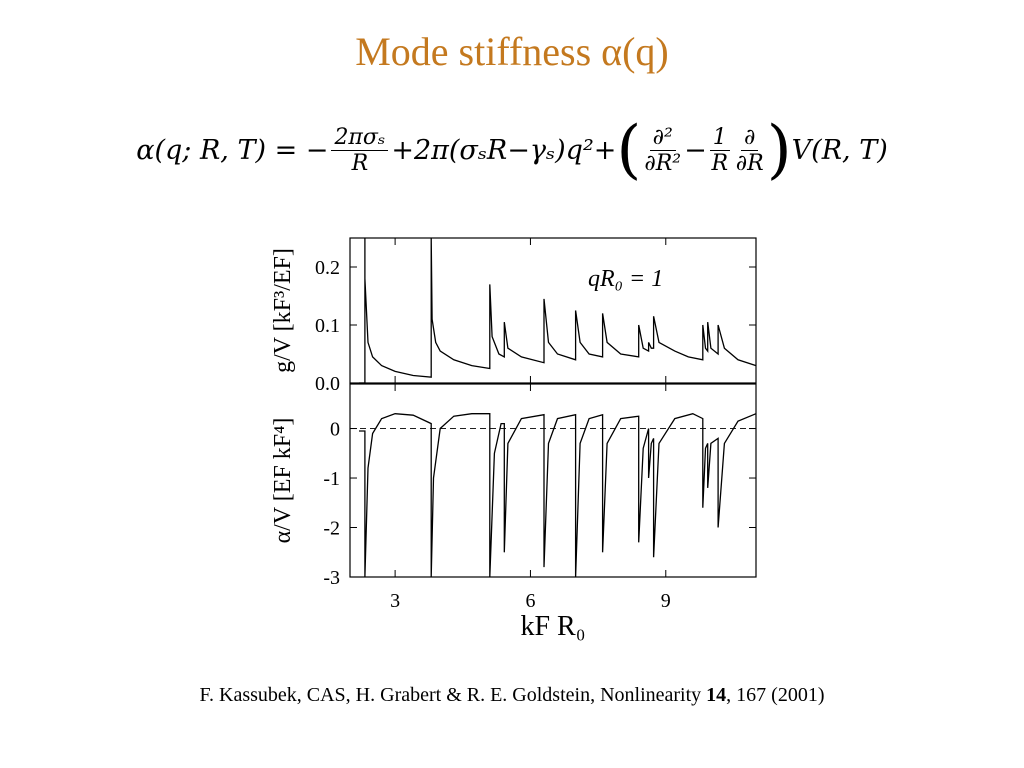 The width and height of the screenshot is (1024, 768). What do you see at coordinates (666, 601) in the screenshot?
I see `x-tick-label: 9` at bounding box center [666, 601].